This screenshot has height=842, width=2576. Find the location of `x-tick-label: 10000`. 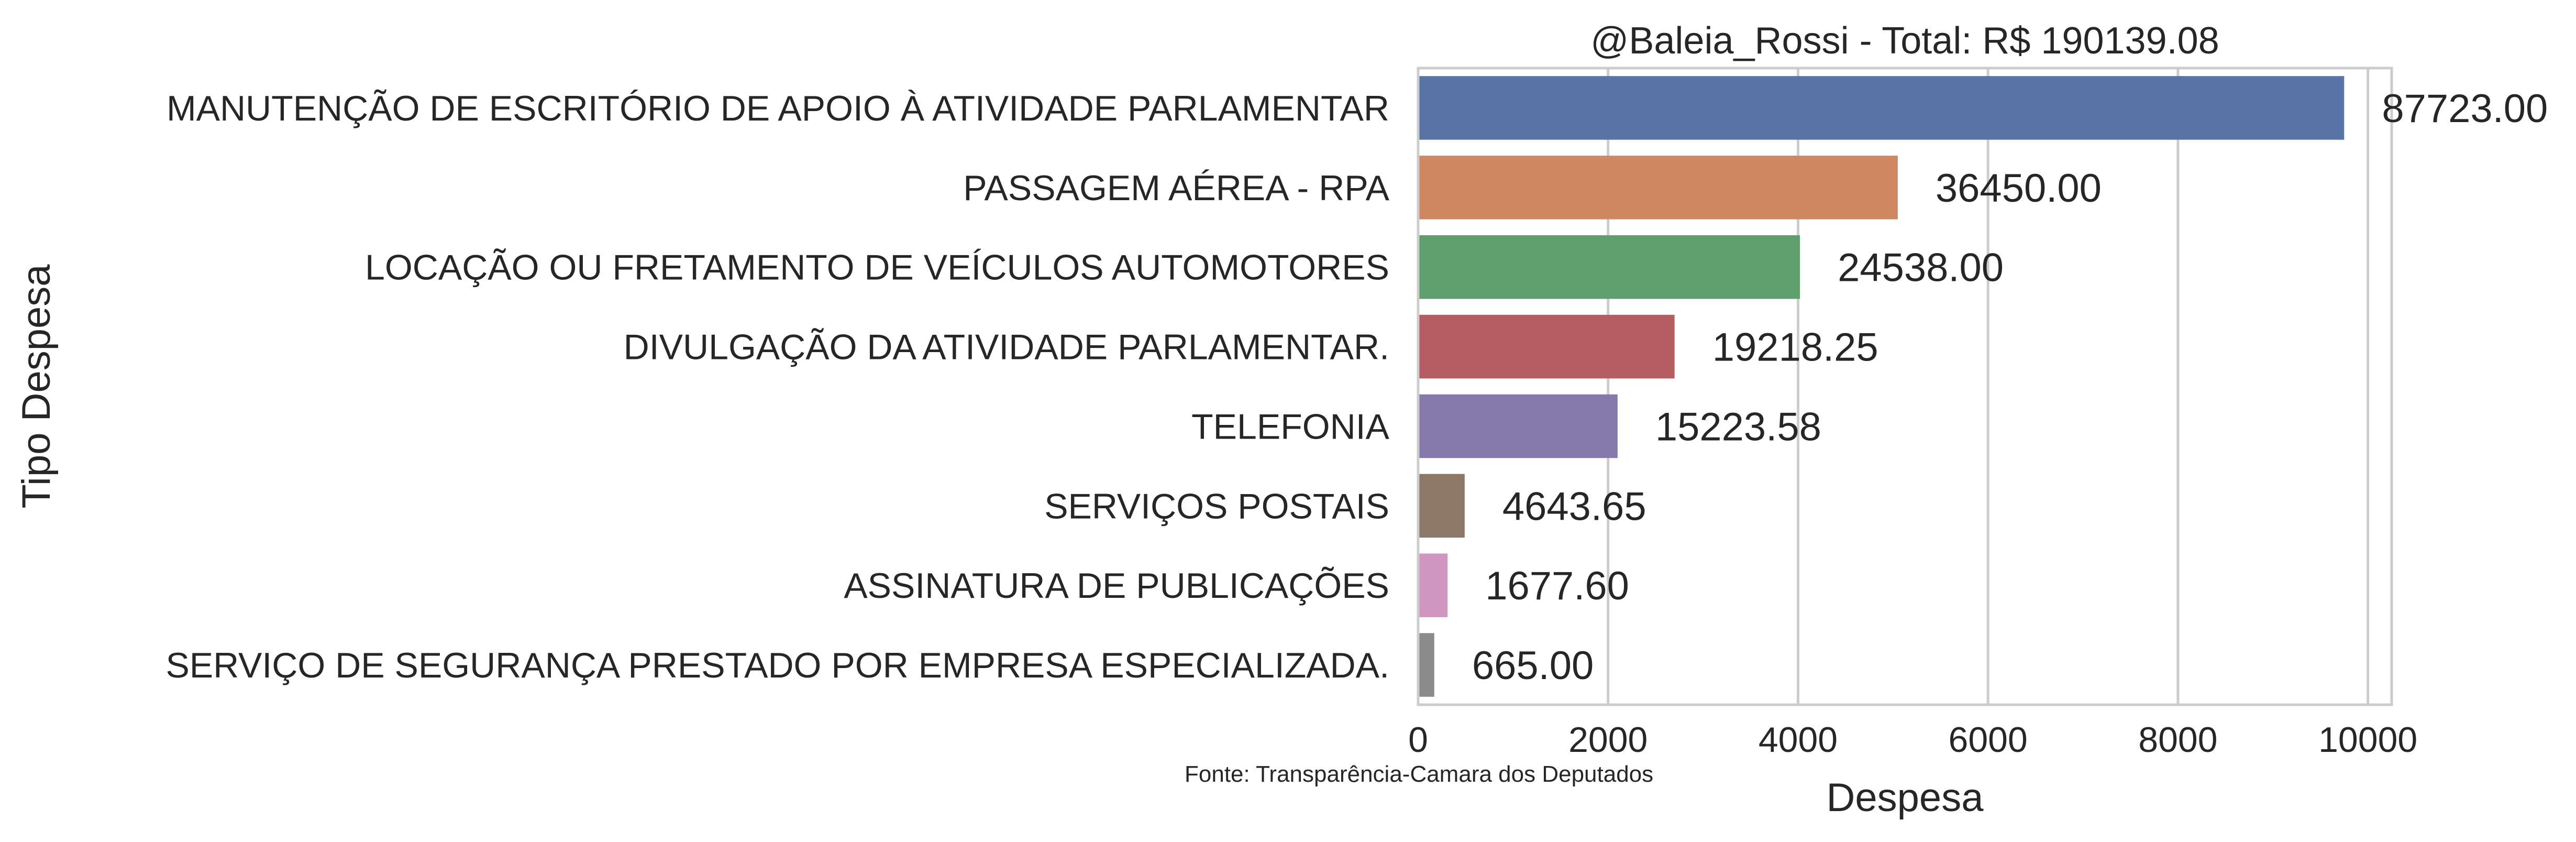

x-tick-label: 10000 is located at coordinates (2367, 740).